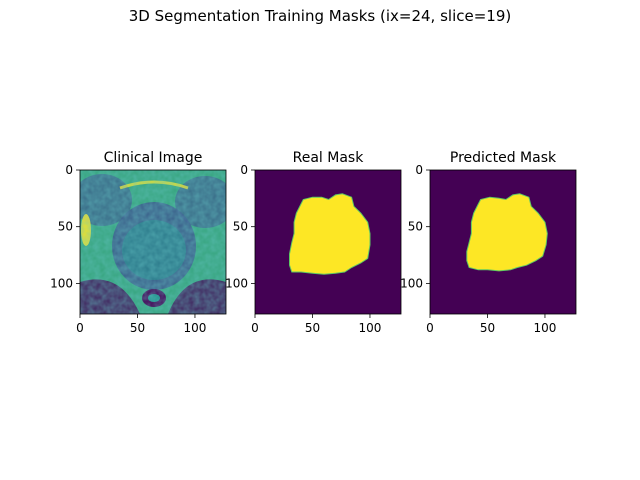 The width and height of the screenshot is (640, 480). I want to click on mri-image, so click(153, 242).